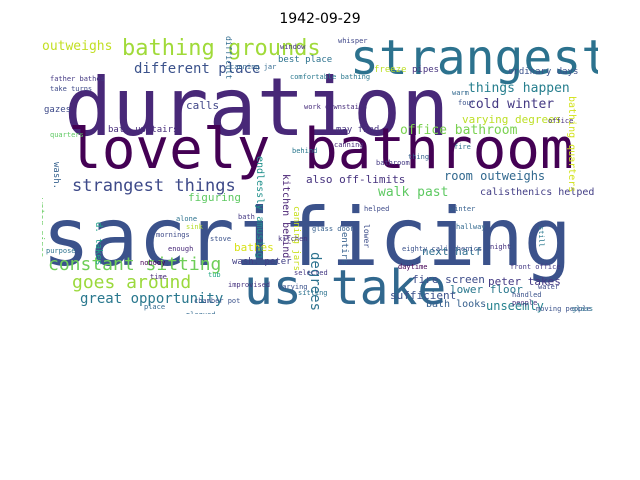  What do you see at coordinates (214, 275) in the screenshot?
I see `cloud-word: tub` at bounding box center [214, 275].